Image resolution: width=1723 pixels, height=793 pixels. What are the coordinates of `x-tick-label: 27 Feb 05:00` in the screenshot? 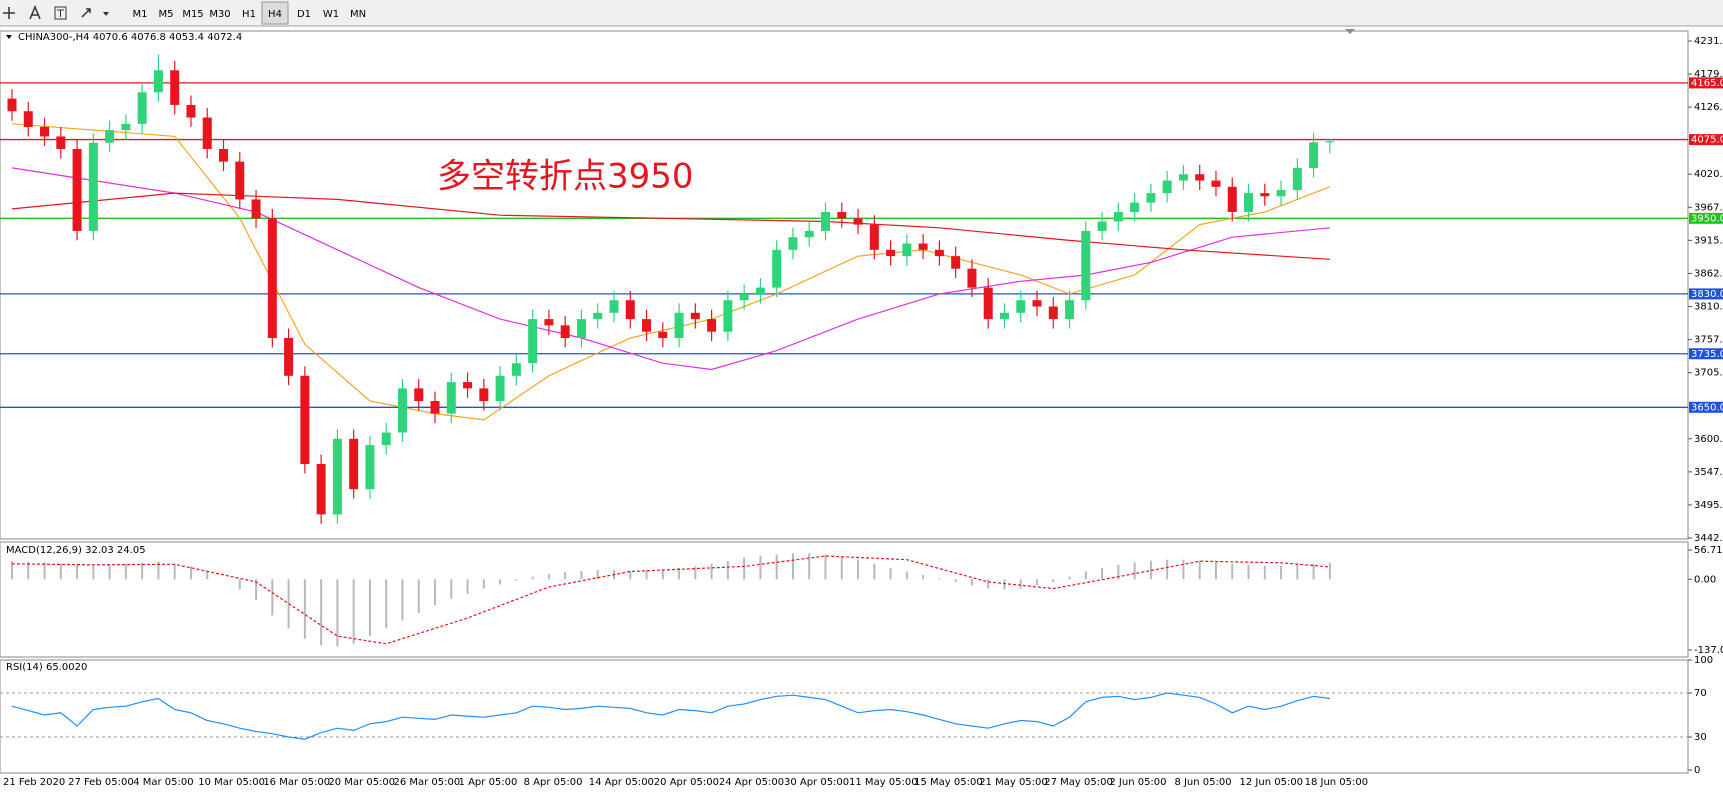 It's located at (101, 782).